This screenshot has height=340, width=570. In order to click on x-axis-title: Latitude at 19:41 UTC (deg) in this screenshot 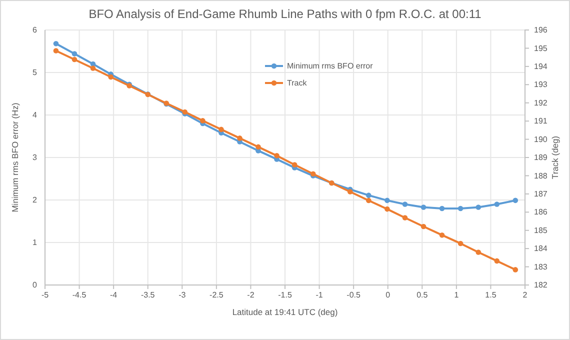, I will do `click(285, 312)`.